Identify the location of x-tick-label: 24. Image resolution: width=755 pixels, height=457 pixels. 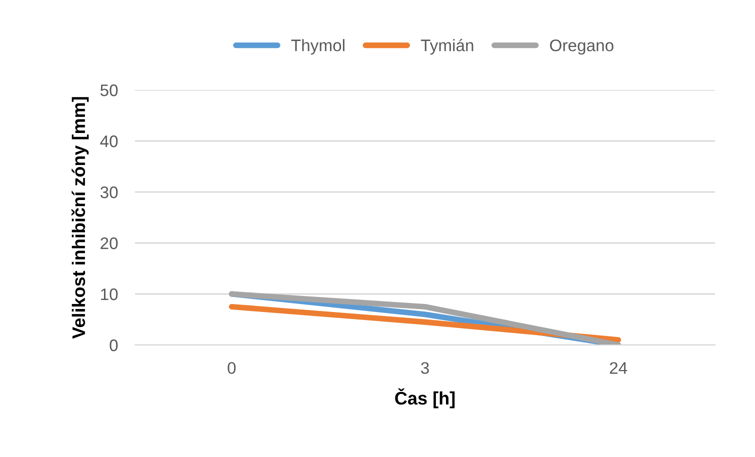
(619, 368).